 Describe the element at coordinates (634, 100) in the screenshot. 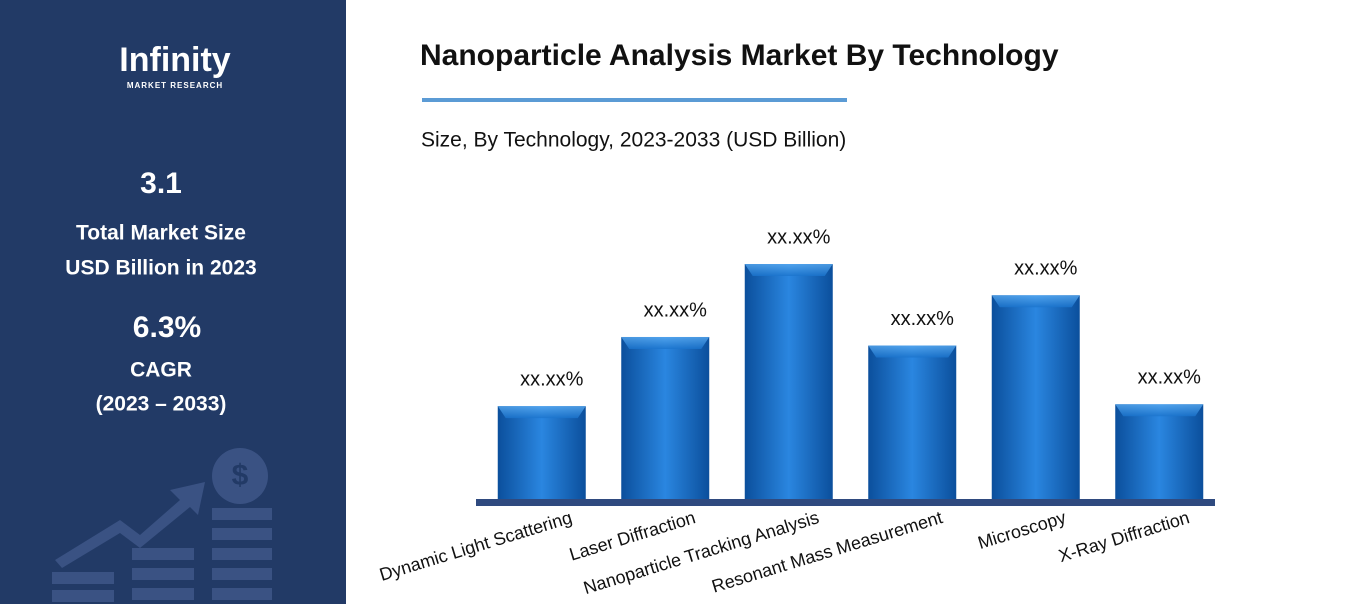

I see `title-underline` at that location.